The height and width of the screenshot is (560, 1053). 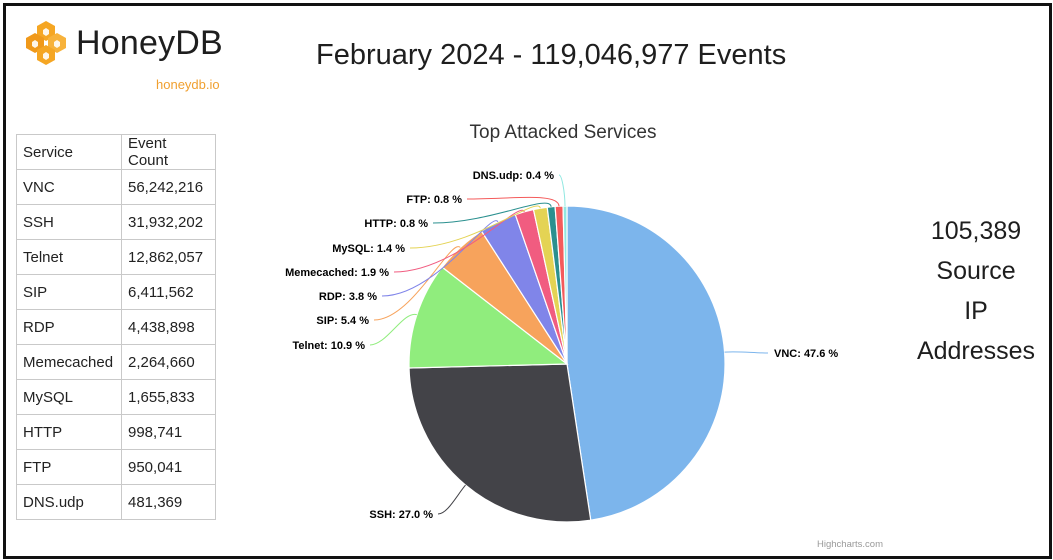 What do you see at coordinates (562, 190) in the screenshot?
I see `connector-dns-udp` at bounding box center [562, 190].